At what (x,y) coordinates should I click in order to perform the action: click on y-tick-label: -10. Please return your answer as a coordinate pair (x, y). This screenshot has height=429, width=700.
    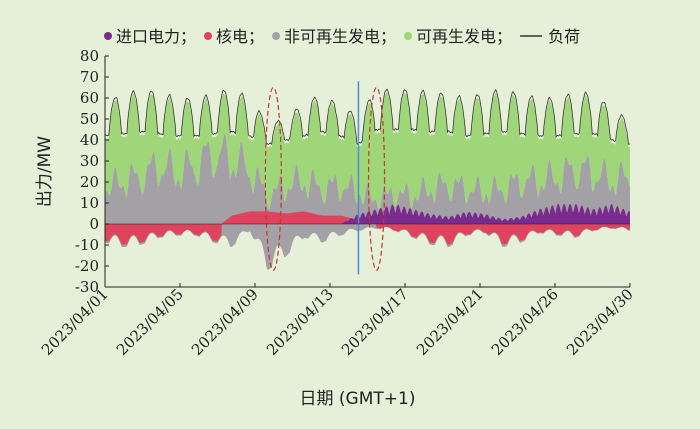
    Looking at the image, I should click on (87, 245).